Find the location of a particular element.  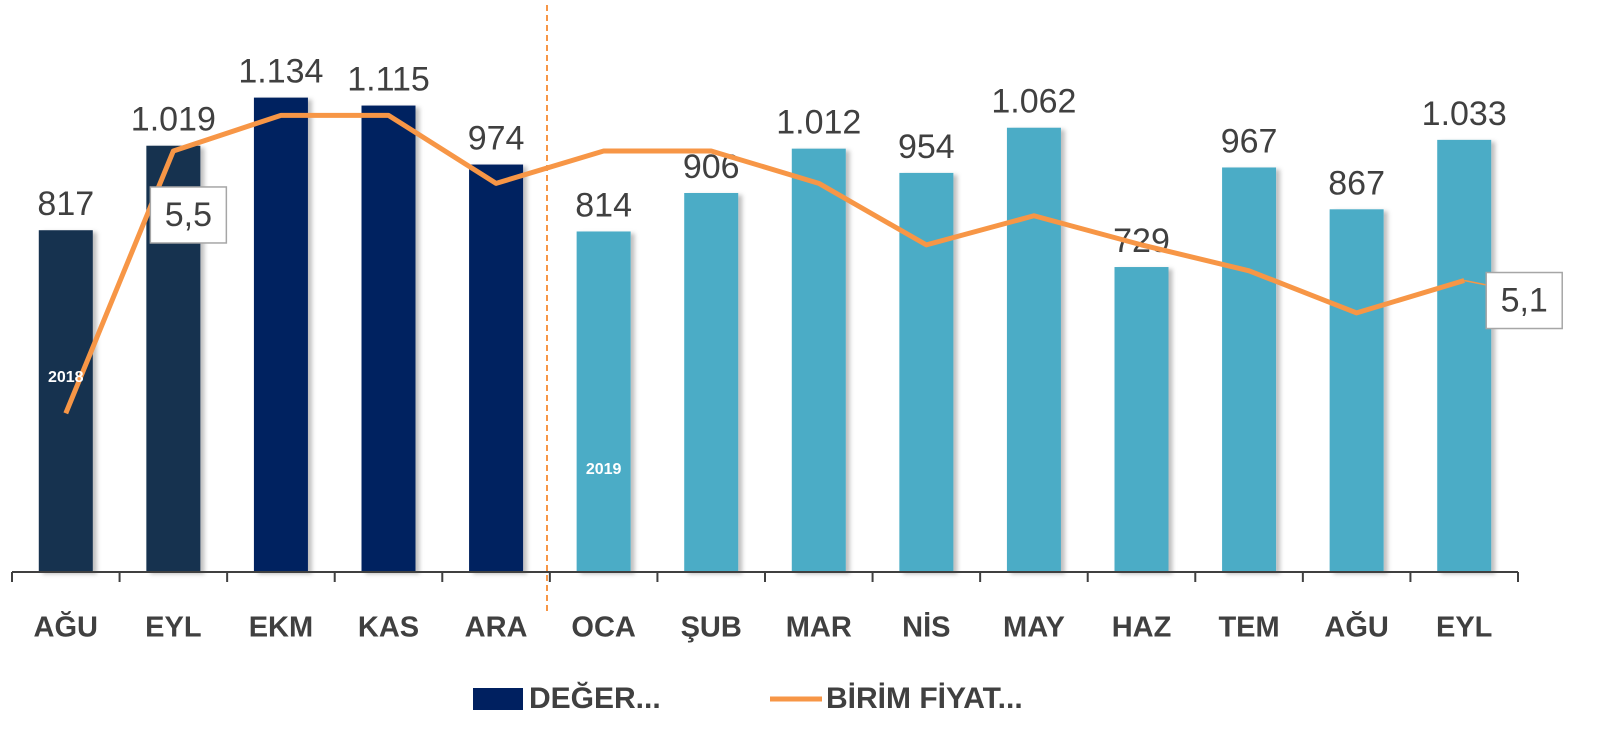

bar-value-label: 906 is located at coordinates (711, 167).